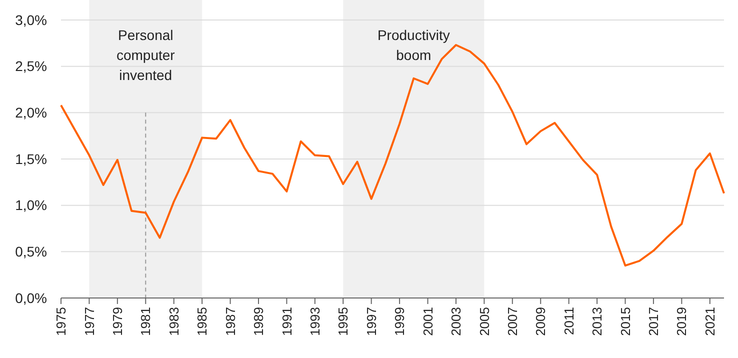 This screenshot has width=738, height=358. I want to click on y-tick-label: 2,0%, so click(31, 112).